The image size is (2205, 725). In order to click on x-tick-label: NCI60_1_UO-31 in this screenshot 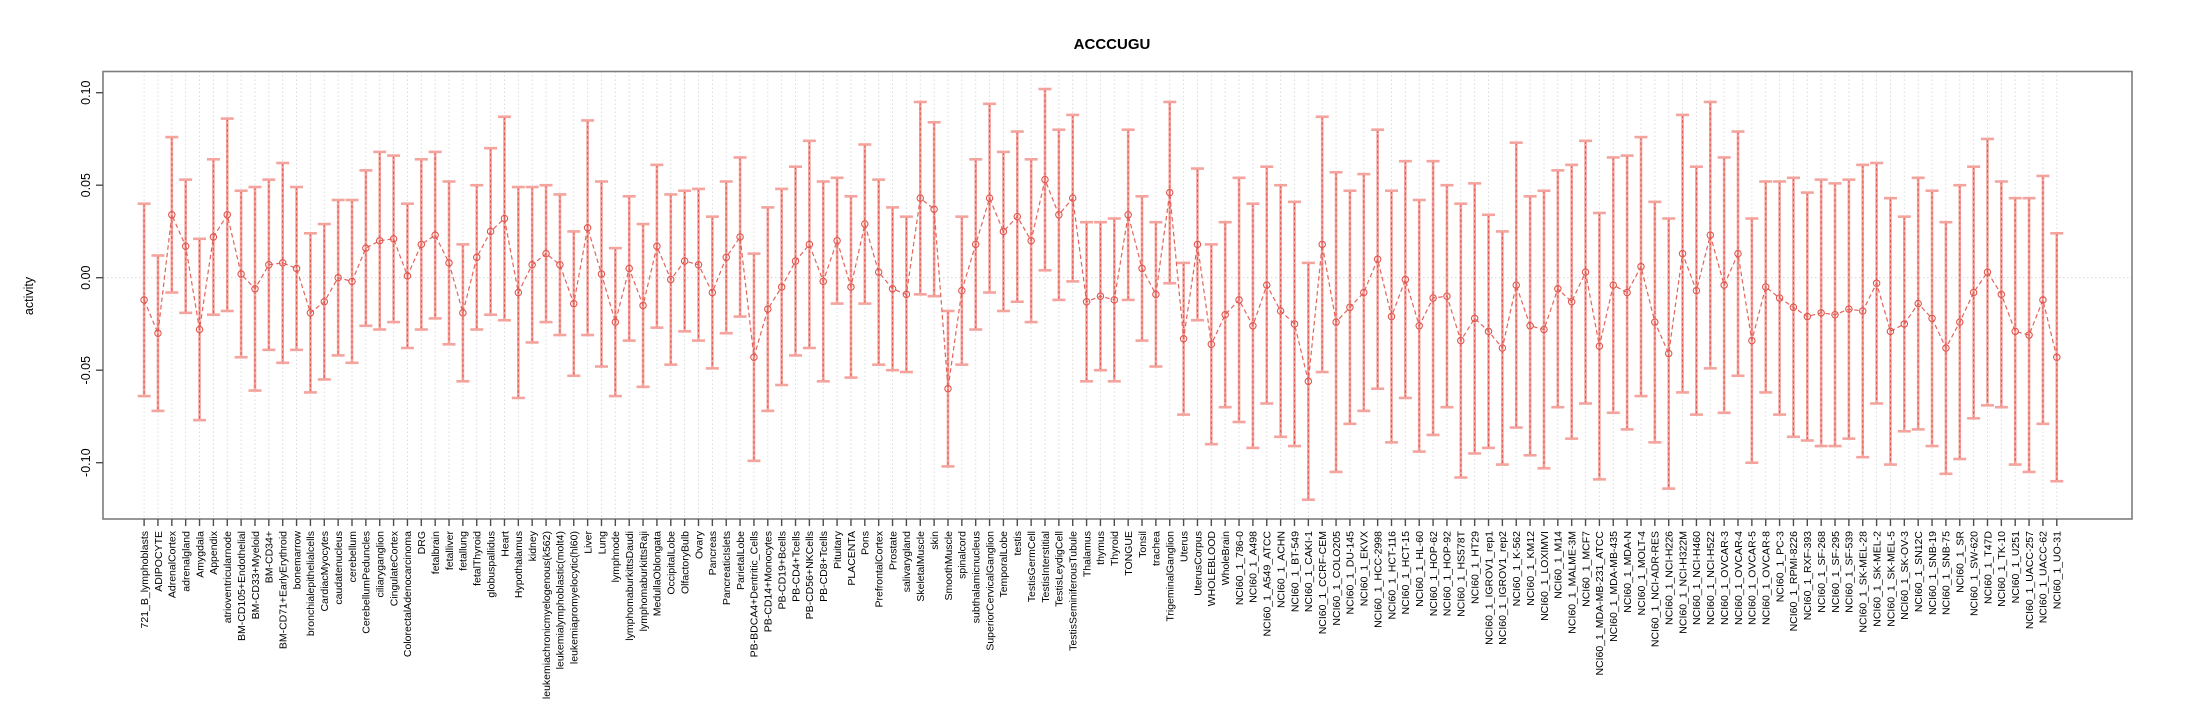, I will do `click(2058, 570)`.